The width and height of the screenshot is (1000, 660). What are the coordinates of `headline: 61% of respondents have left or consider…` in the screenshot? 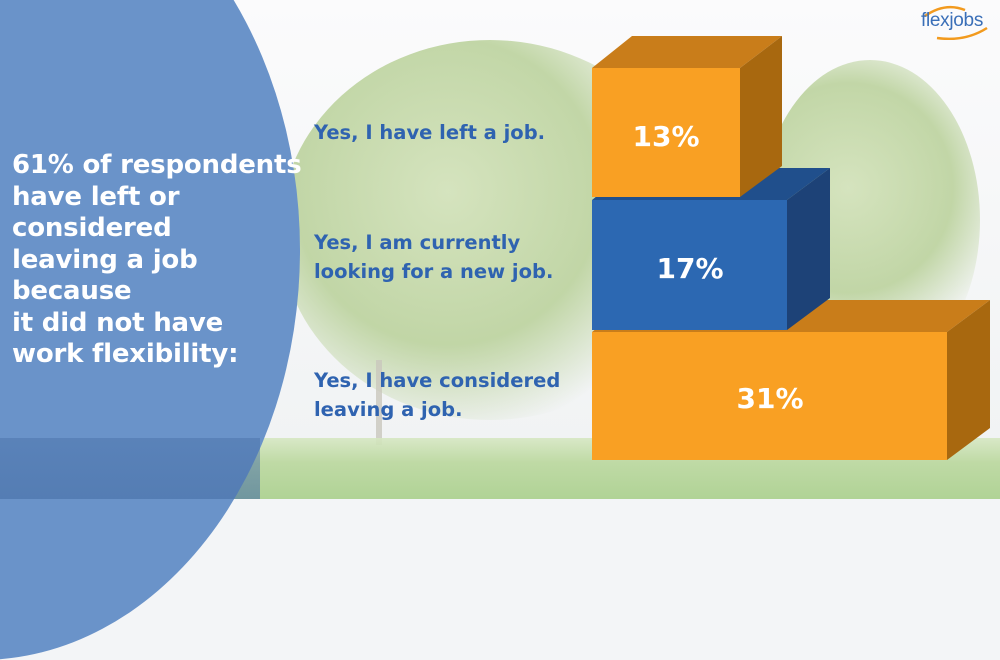 It's located at (157, 260).